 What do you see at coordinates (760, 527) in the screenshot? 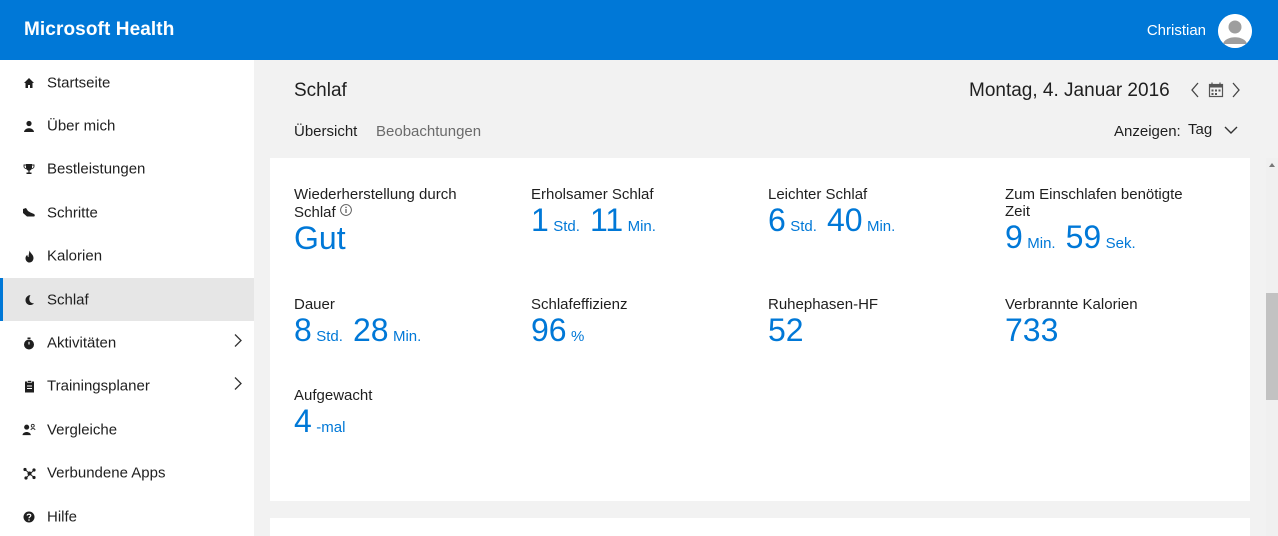
I see `next-card` at bounding box center [760, 527].